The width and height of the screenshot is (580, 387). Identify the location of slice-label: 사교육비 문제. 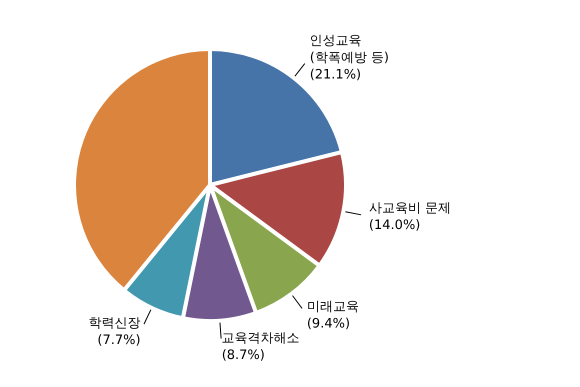
(410, 208).